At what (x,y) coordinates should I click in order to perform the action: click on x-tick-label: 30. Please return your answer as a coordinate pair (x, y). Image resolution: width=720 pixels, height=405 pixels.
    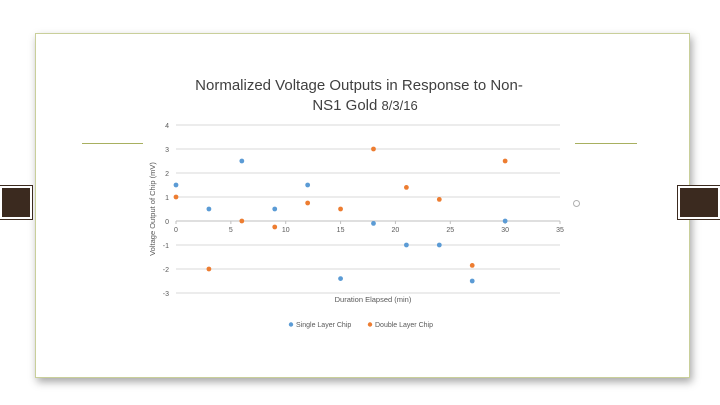
    Looking at the image, I should click on (505, 230).